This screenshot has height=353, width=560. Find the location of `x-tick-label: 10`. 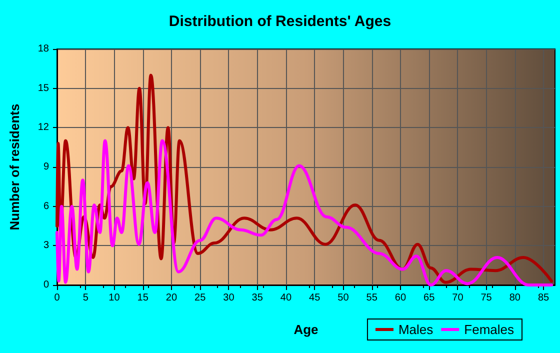

x-tick-label: 10 is located at coordinates (114, 298).